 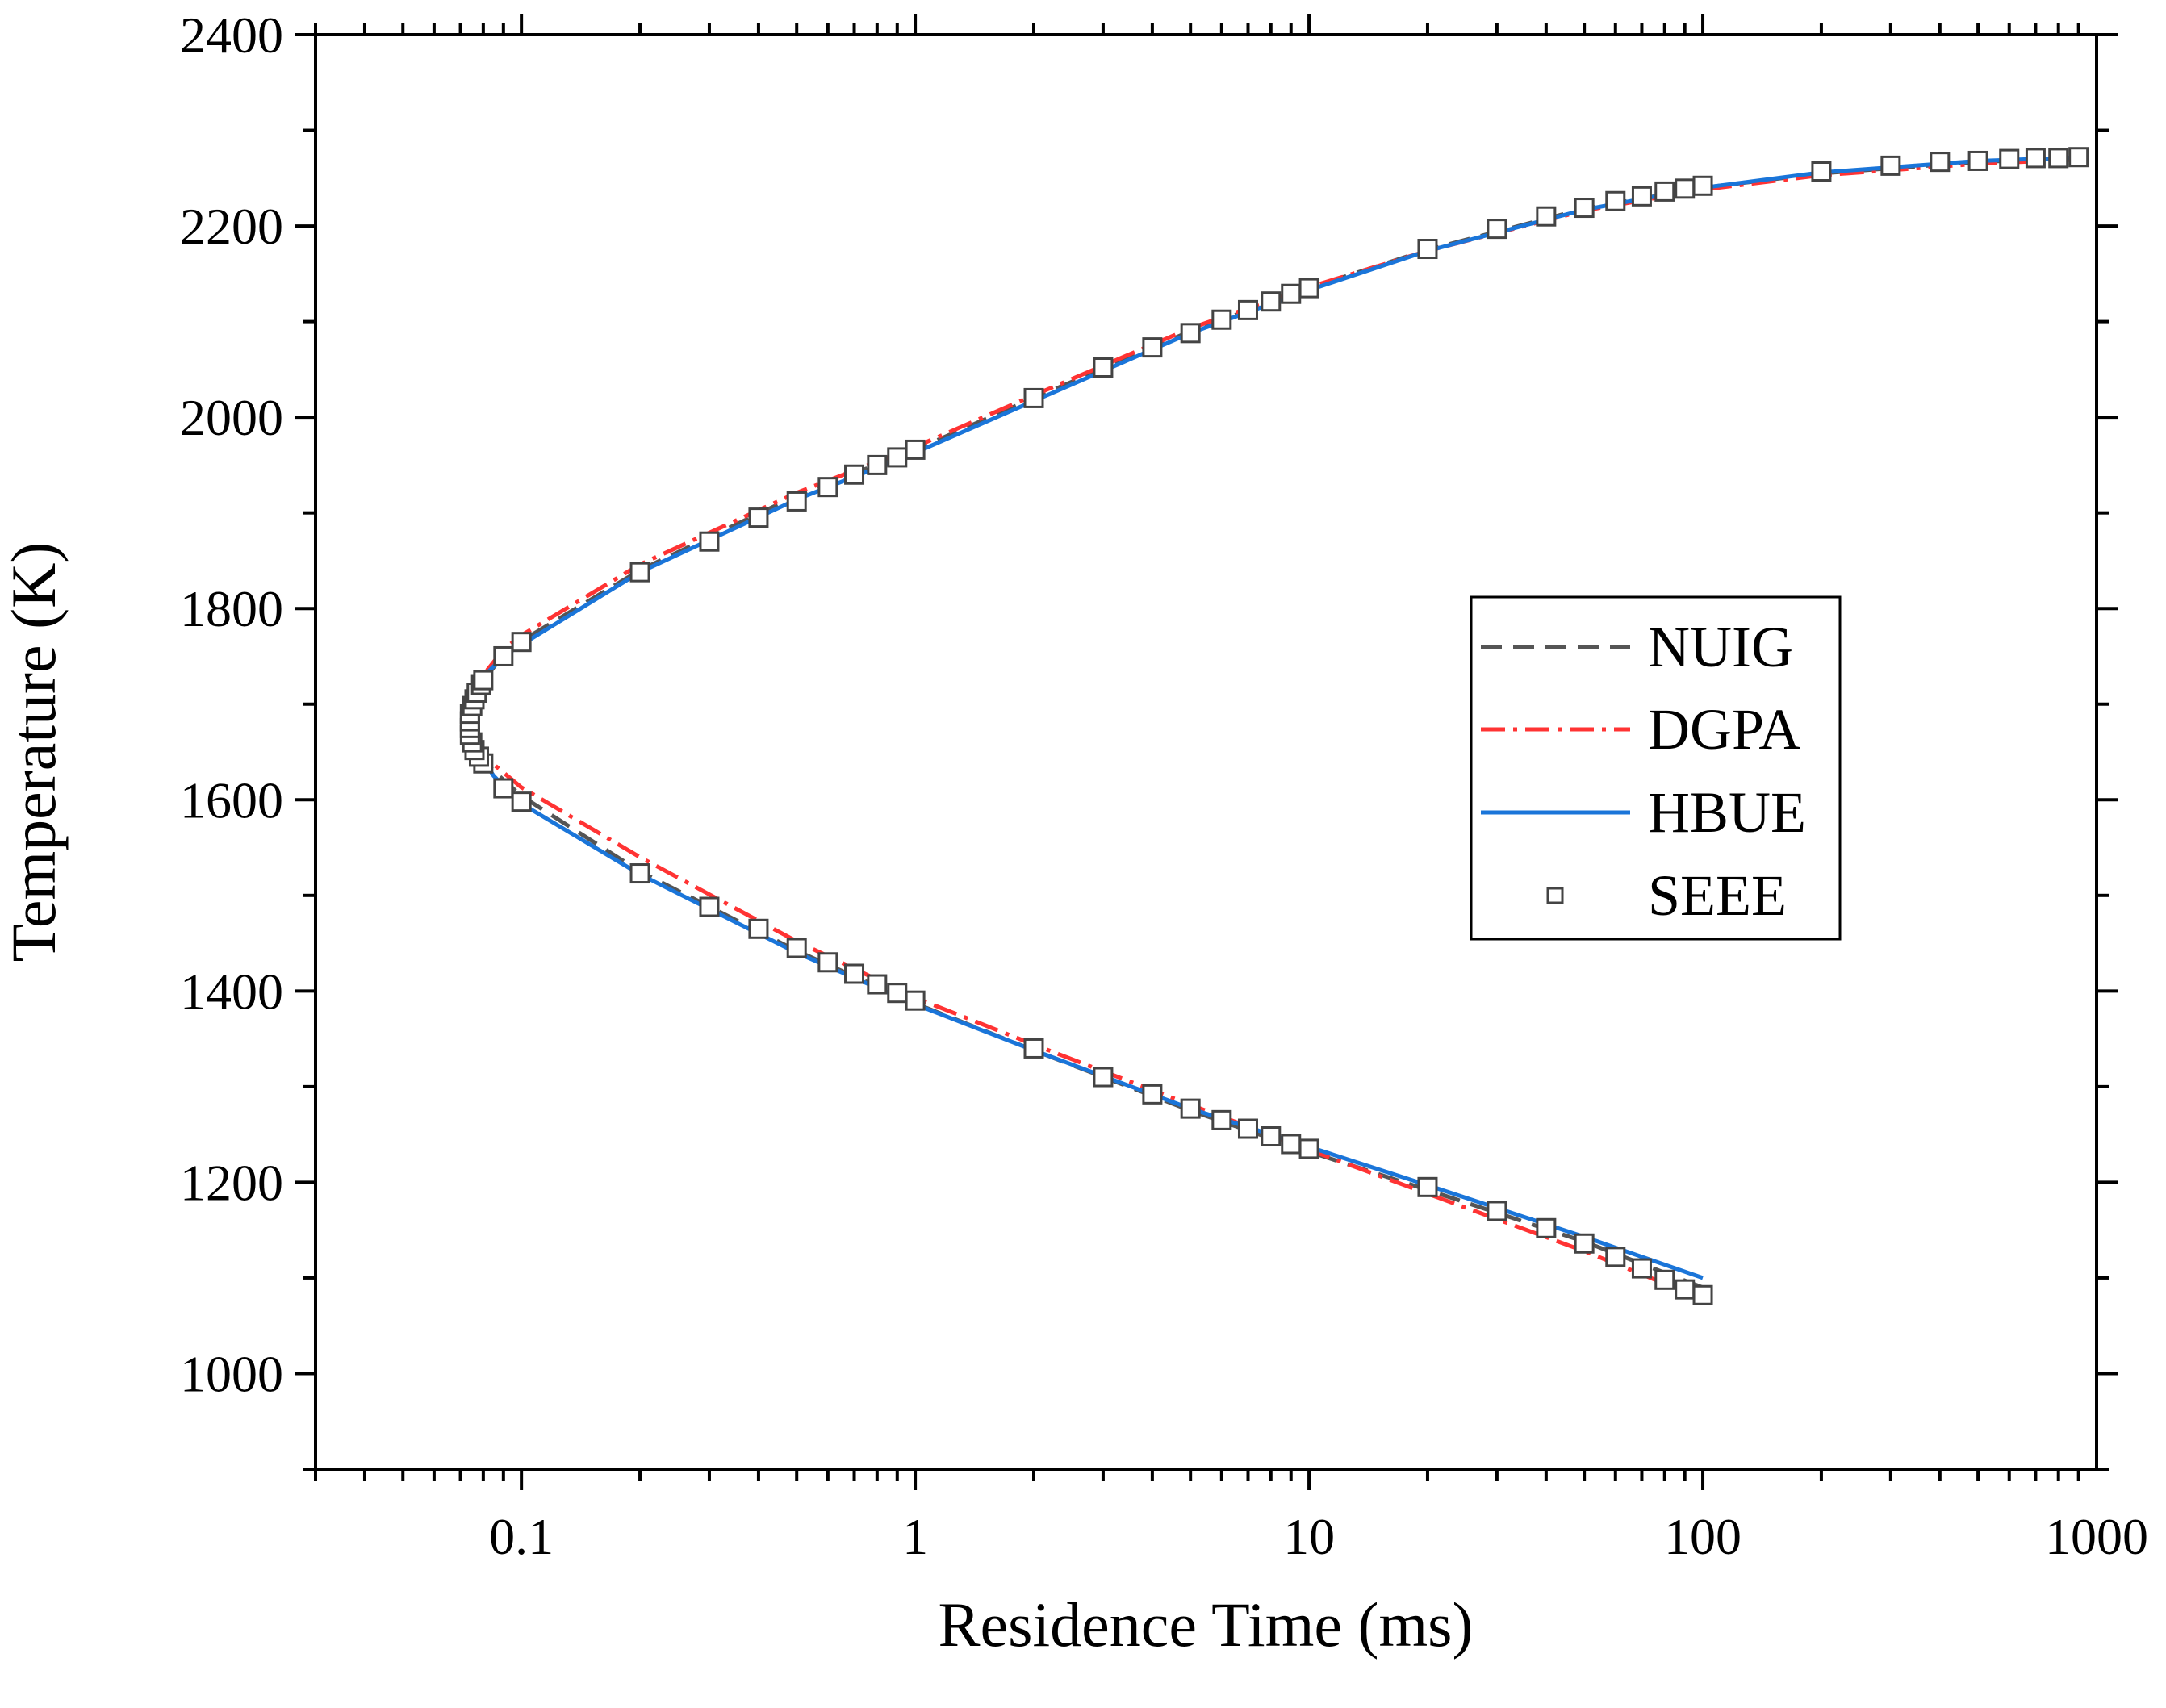 What do you see at coordinates (1703, 1537) in the screenshot?
I see `x-tick-label: 100` at bounding box center [1703, 1537].